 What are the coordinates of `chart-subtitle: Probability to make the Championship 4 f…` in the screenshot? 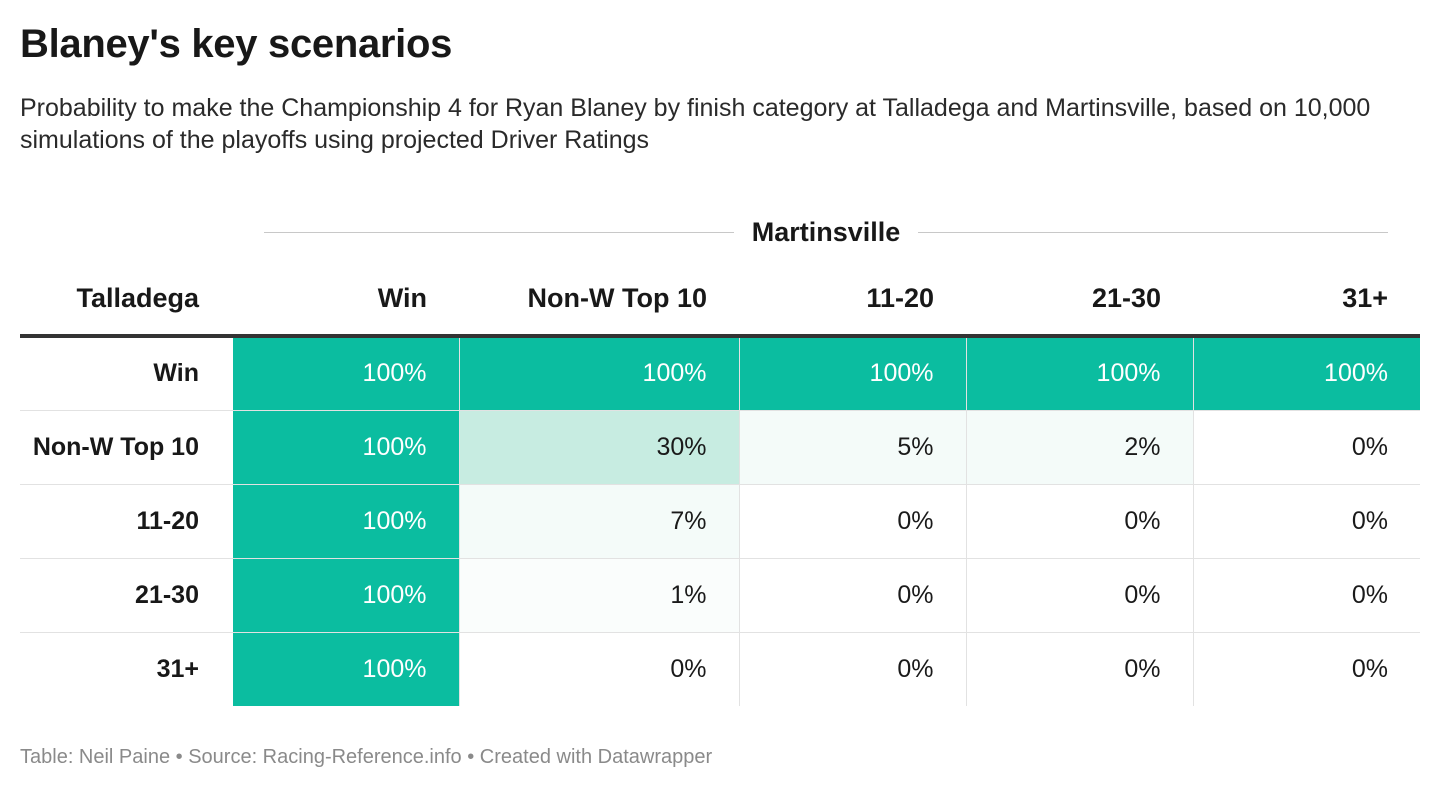 It's located at (695, 124).